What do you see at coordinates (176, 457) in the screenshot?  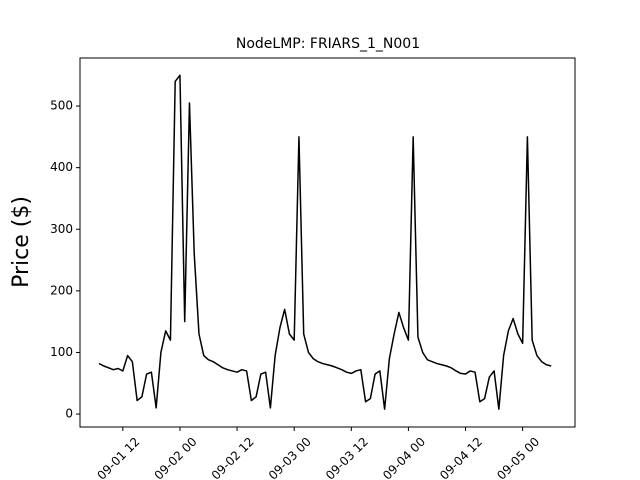 I see `x-tick-label: 09-02 00` at bounding box center [176, 457].